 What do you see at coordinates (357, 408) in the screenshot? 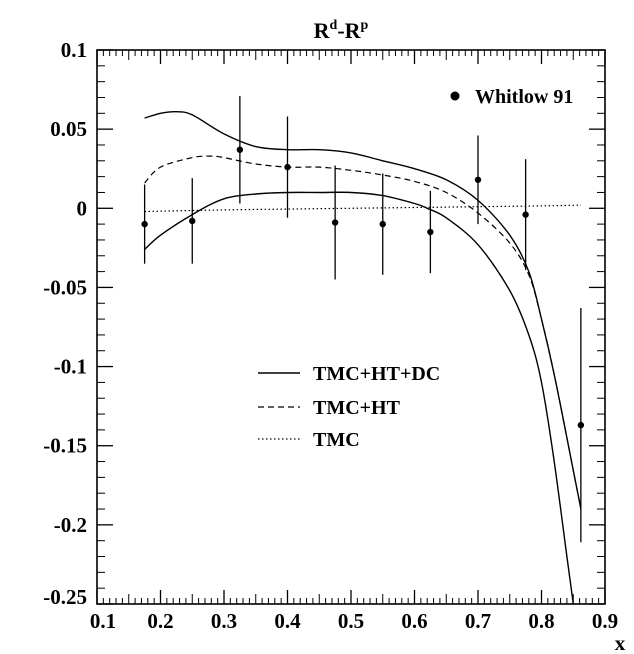
I see `legend-label: TMC+HT` at bounding box center [357, 408].